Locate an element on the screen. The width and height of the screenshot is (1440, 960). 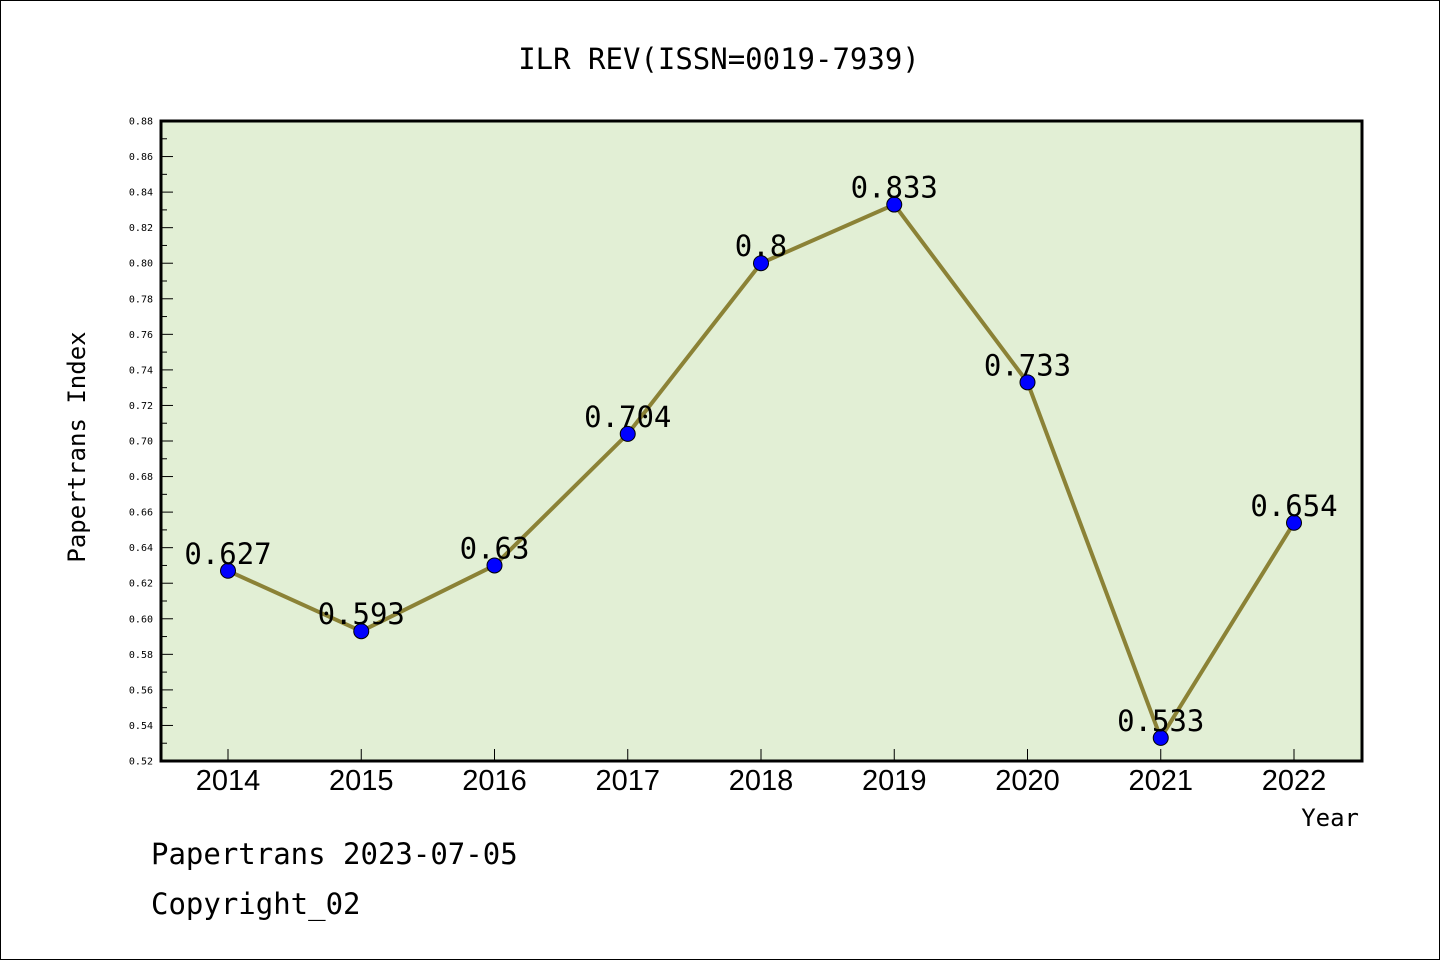
y-tick-label: 0.62 is located at coordinates (141, 584).